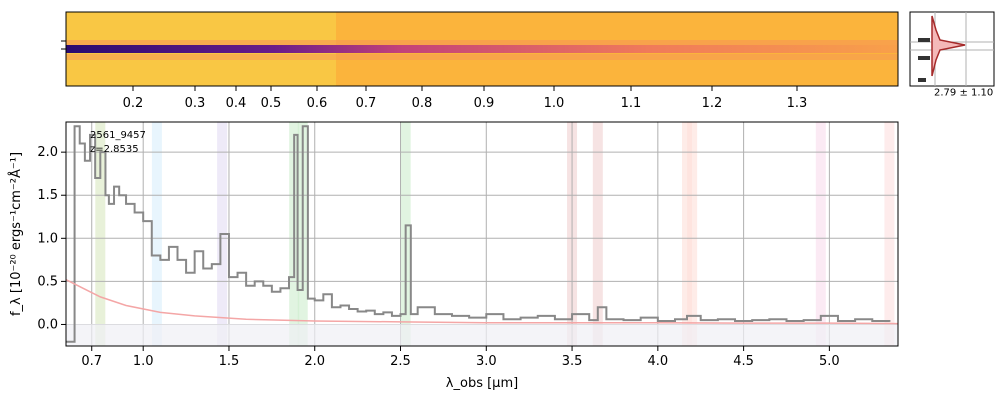 The height and width of the screenshot is (400, 1000). I want to click on top-tick-label: 1.3, so click(797, 103).